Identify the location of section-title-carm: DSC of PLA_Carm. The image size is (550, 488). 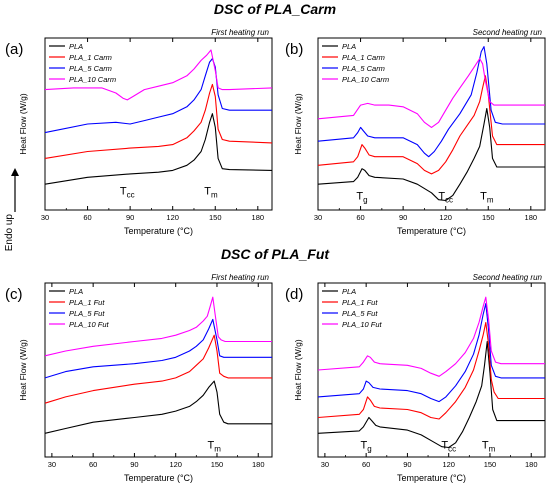
(275, 9).